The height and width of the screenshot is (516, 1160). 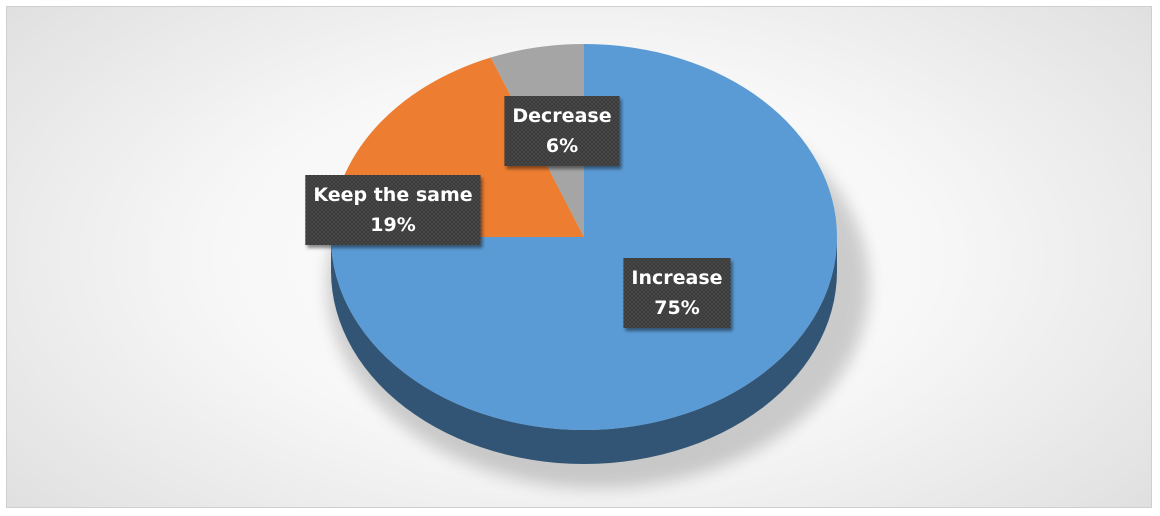 What do you see at coordinates (676, 308) in the screenshot?
I see `data-label-value: 75%` at bounding box center [676, 308].